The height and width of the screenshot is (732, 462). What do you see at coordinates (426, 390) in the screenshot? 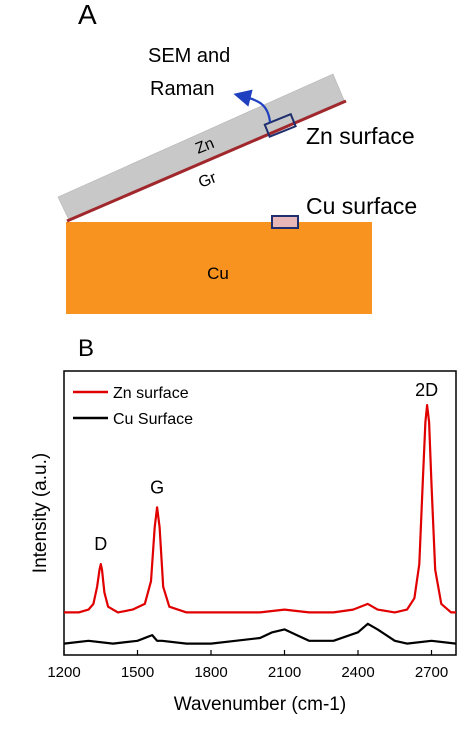
I see `peak-label-2d: 2D` at bounding box center [426, 390].